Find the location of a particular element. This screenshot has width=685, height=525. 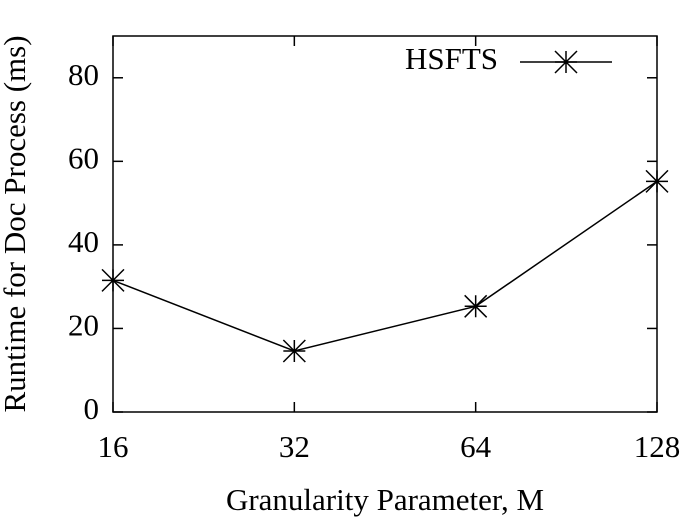

y-tick-label: 60 is located at coordinates (83, 157).